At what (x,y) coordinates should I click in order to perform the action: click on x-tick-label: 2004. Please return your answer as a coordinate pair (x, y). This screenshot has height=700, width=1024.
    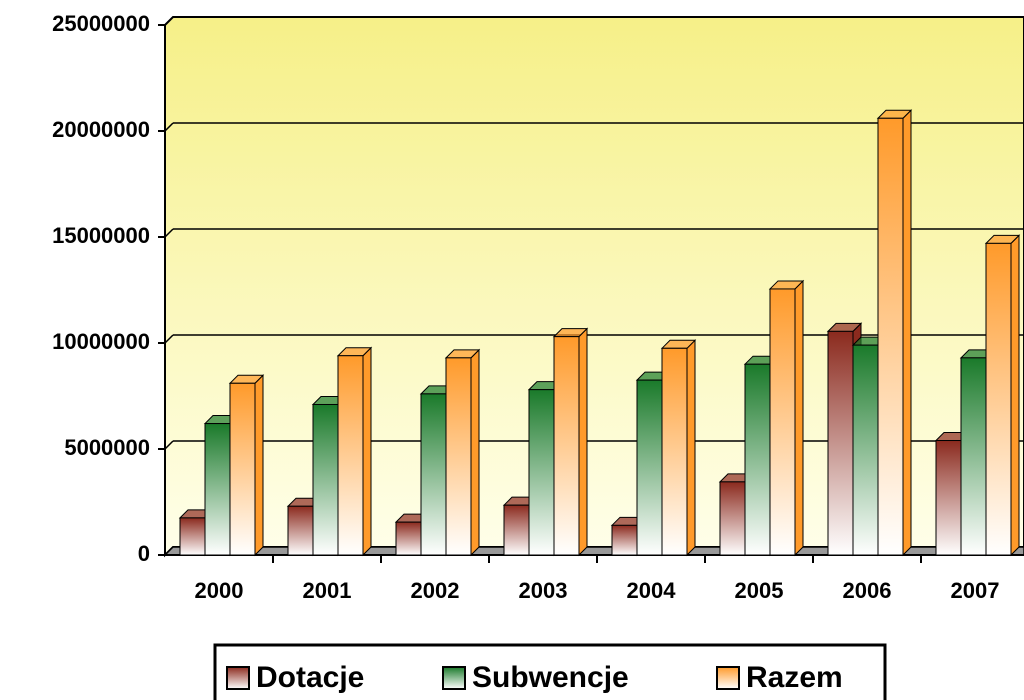
    Looking at the image, I should click on (652, 590).